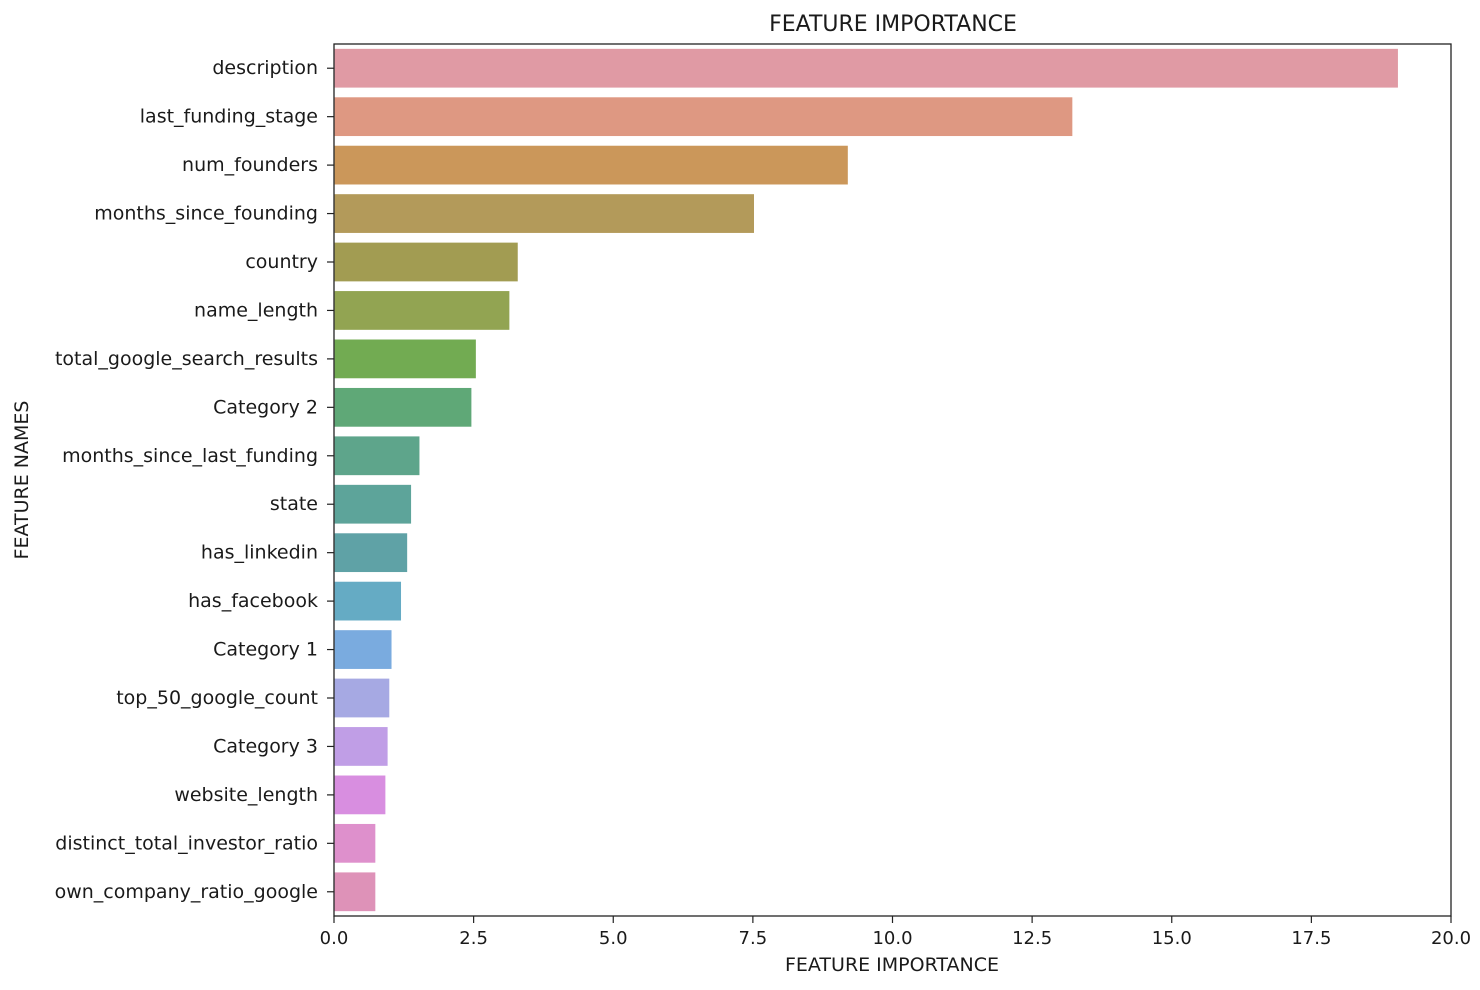 Image resolution: width=1480 pixels, height=990 pixels. I want to click on bar-months-since-last-funding, so click(377, 456).